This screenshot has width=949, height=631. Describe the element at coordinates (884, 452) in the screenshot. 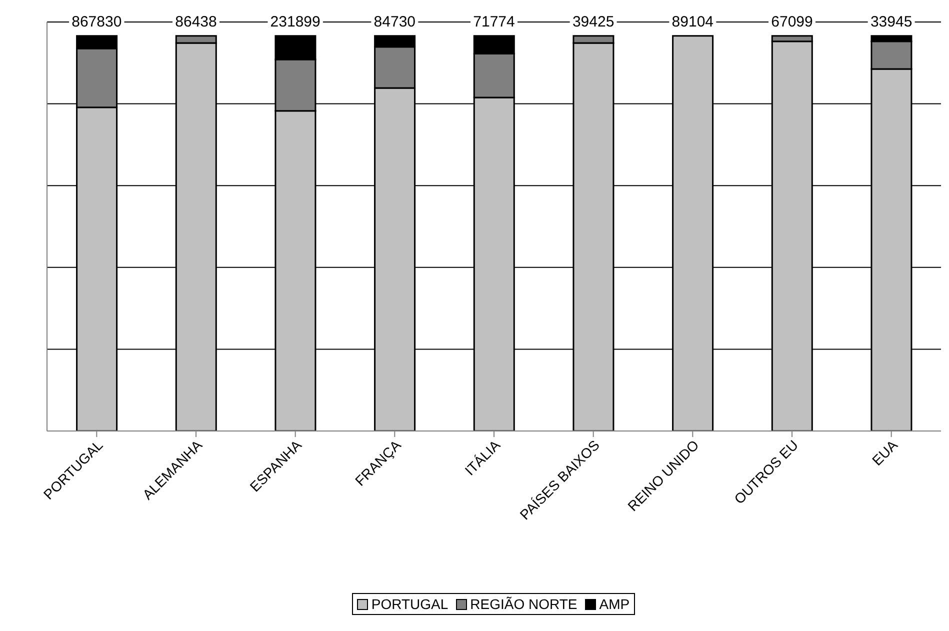

I see `x-tick-label: EUA` at that location.